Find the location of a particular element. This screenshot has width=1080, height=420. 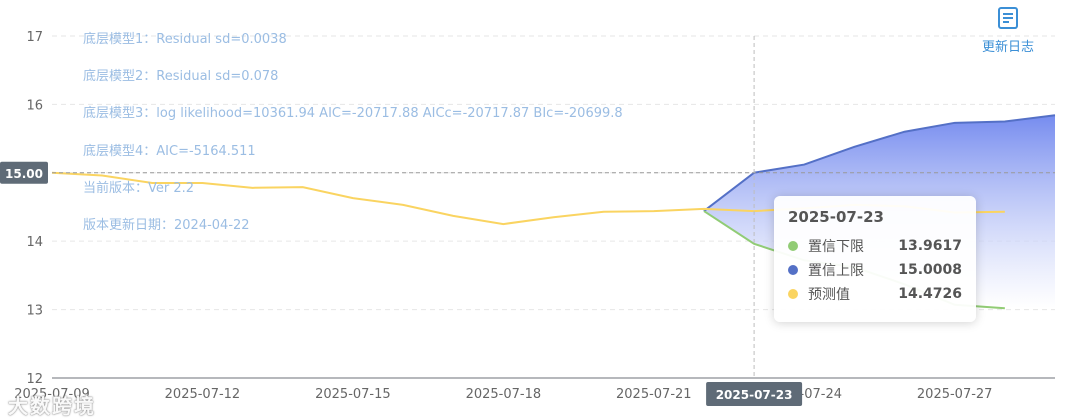

tooltip-name: 置信下限 is located at coordinates (836, 247).